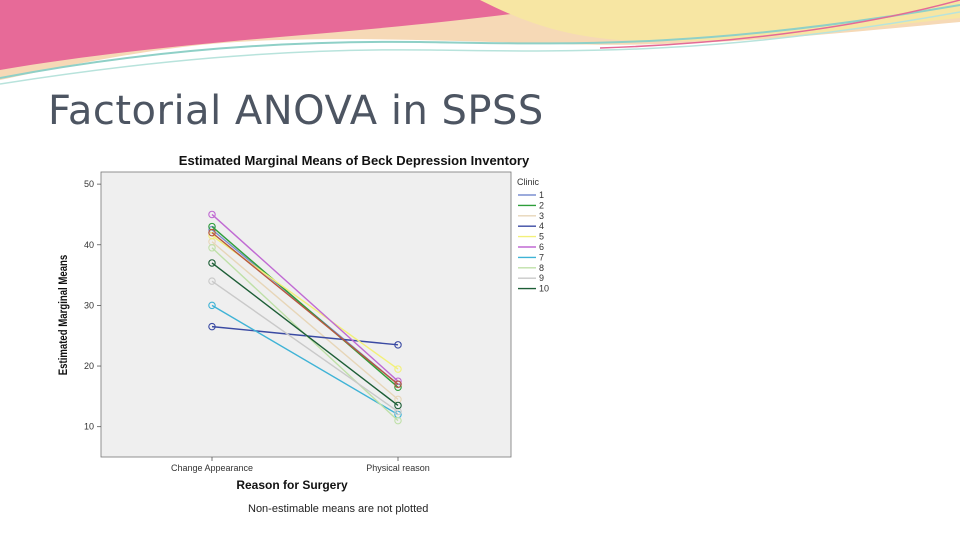 This screenshot has width=960, height=540. Describe the element at coordinates (541, 216) in the screenshot. I see `legend-label: 3` at that location.